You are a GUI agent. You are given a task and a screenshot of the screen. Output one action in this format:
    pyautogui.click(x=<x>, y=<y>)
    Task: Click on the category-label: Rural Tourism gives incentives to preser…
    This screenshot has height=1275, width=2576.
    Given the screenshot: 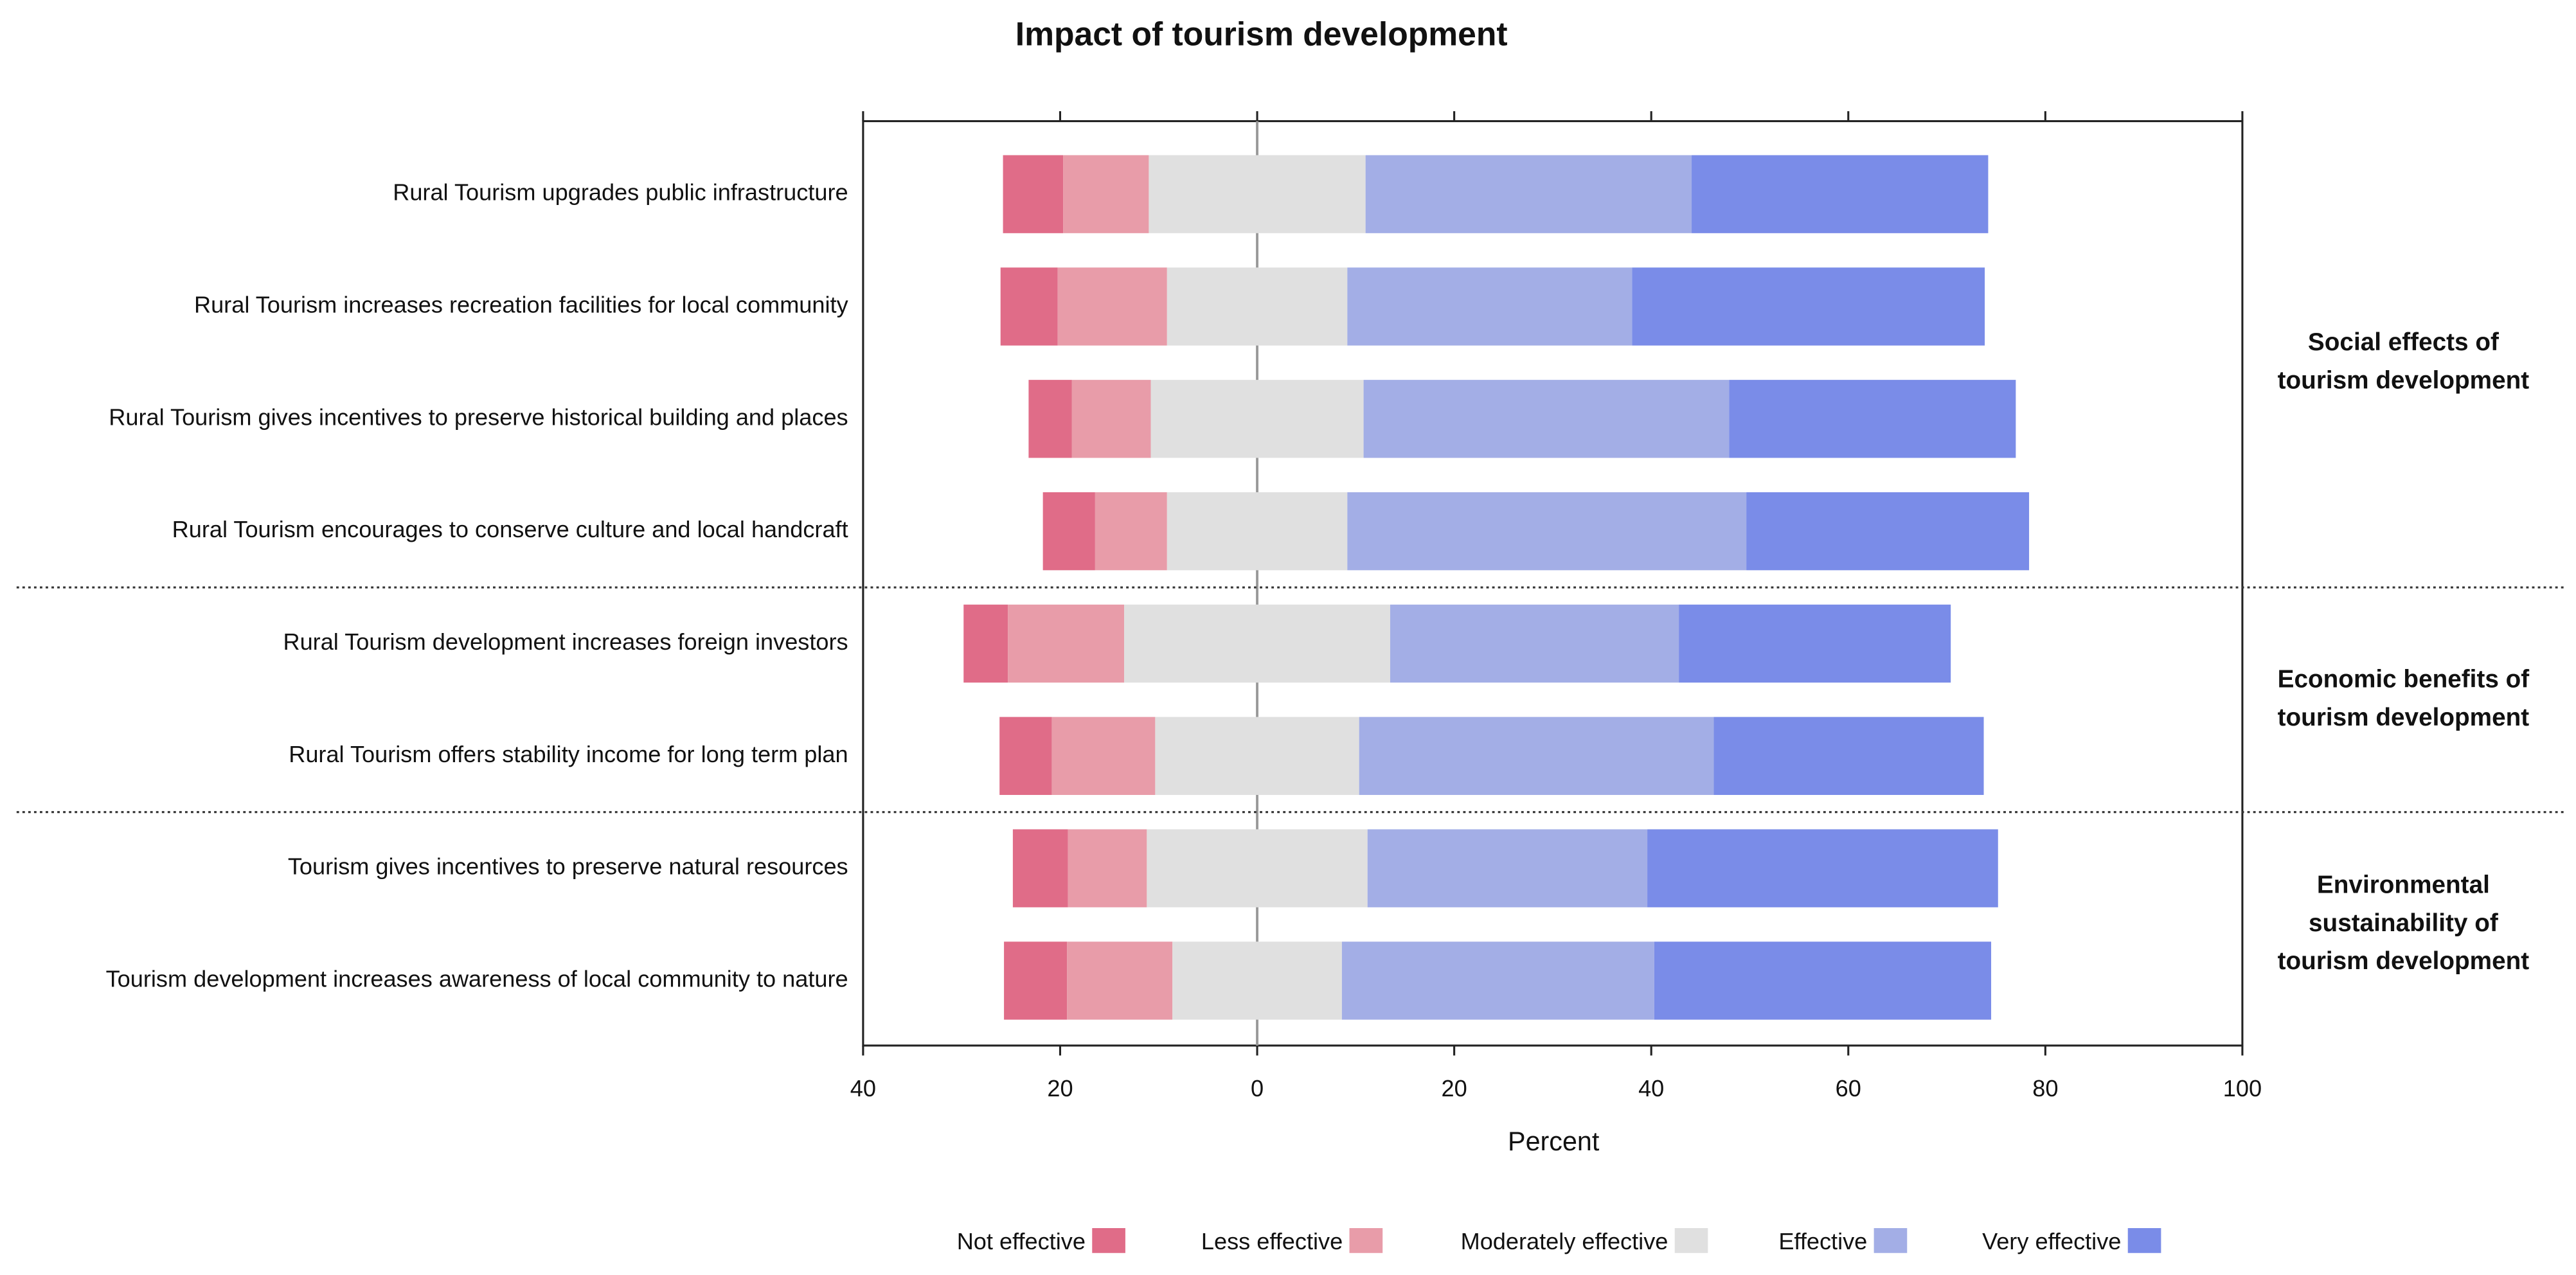 What is the action you would take?
    pyautogui.click(x=478, y=417)
    